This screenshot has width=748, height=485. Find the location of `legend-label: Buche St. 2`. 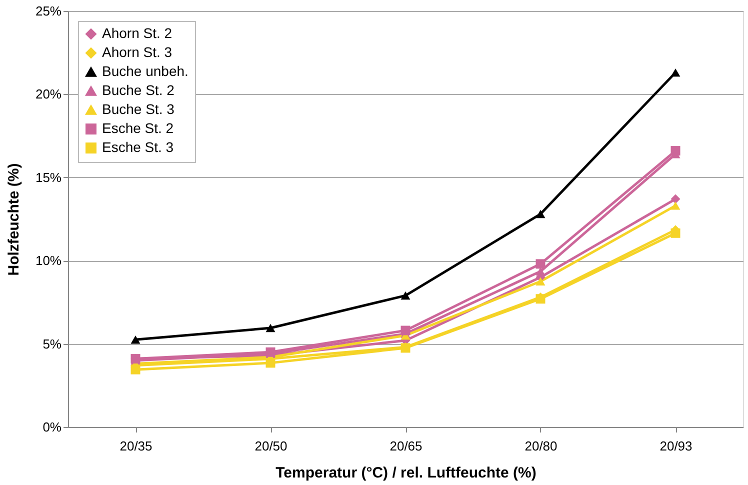

legend-label: Buche St. 2 is located at coordinates (138, 90).